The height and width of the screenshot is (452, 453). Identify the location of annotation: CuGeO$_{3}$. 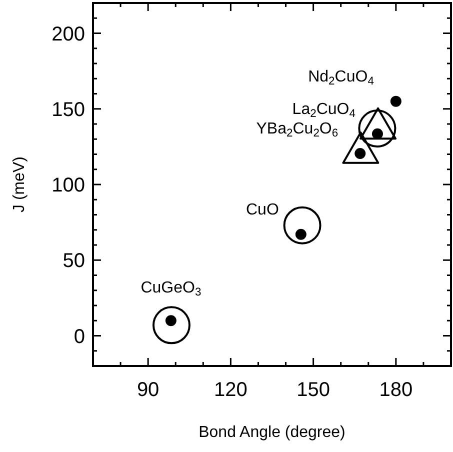
(171, 289).